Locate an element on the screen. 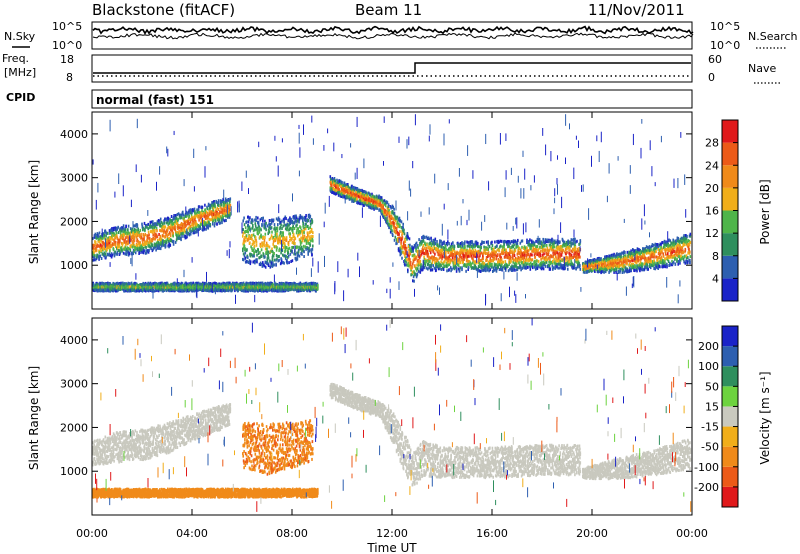  station-title: Blackstone (fitACF) is located at coordinates (163, 10).